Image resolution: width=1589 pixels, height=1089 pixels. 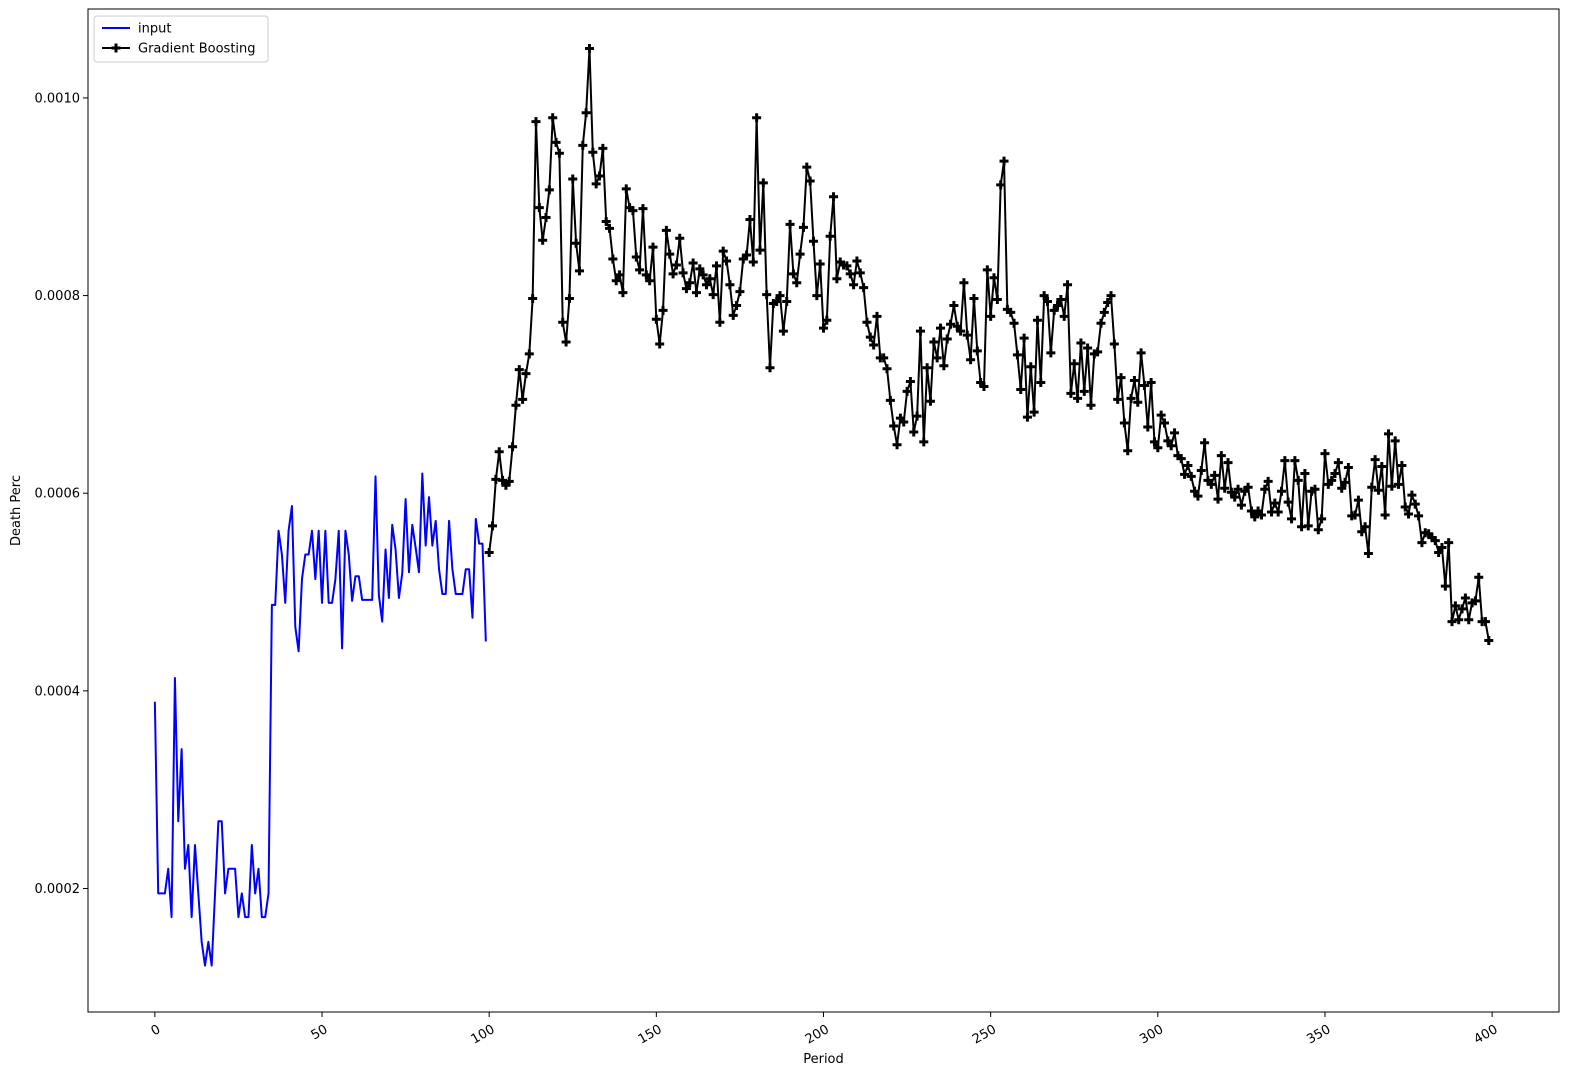 I want to click on series-line-input, so click(x=320, y=719).